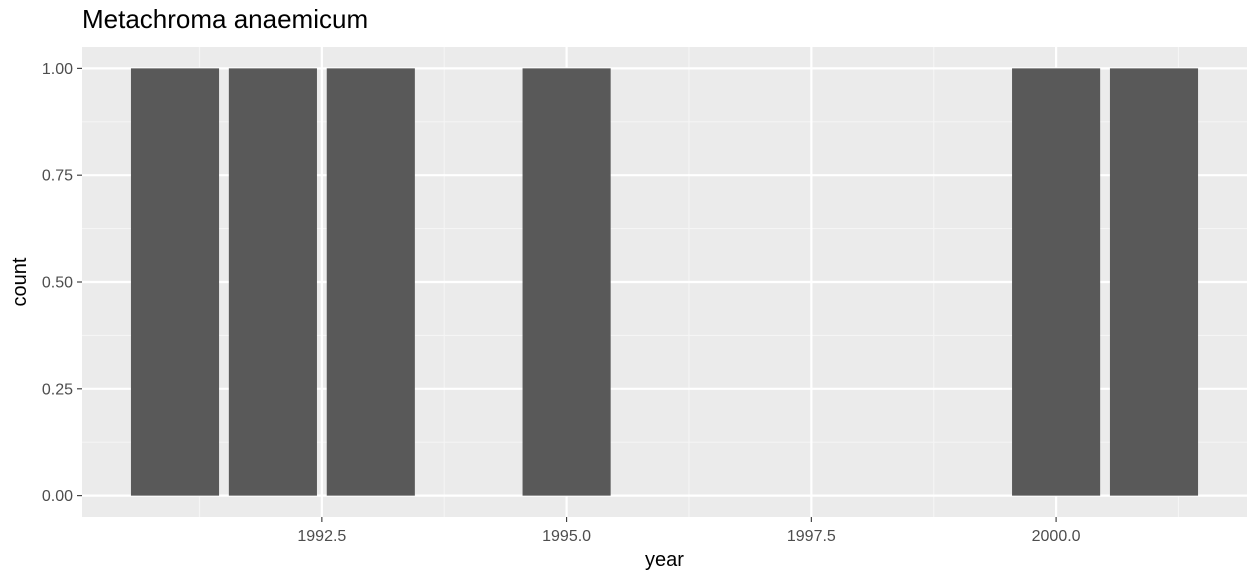 The height and width of the screenshot is (582, 1257). Describe the element at coordinates (225, 19) in the screenshot. I see `chart-title: Metachroma anaemicum` at that location.